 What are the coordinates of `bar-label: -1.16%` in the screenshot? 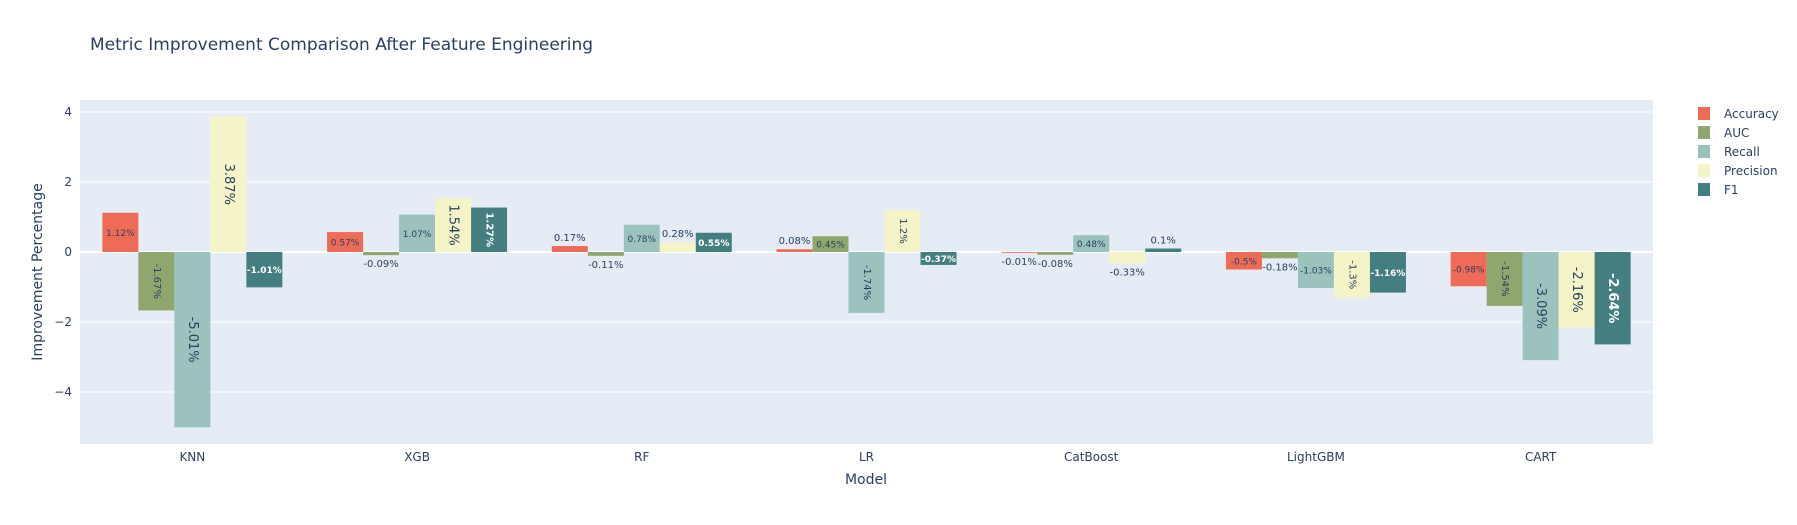 It's located at (1387, 274).